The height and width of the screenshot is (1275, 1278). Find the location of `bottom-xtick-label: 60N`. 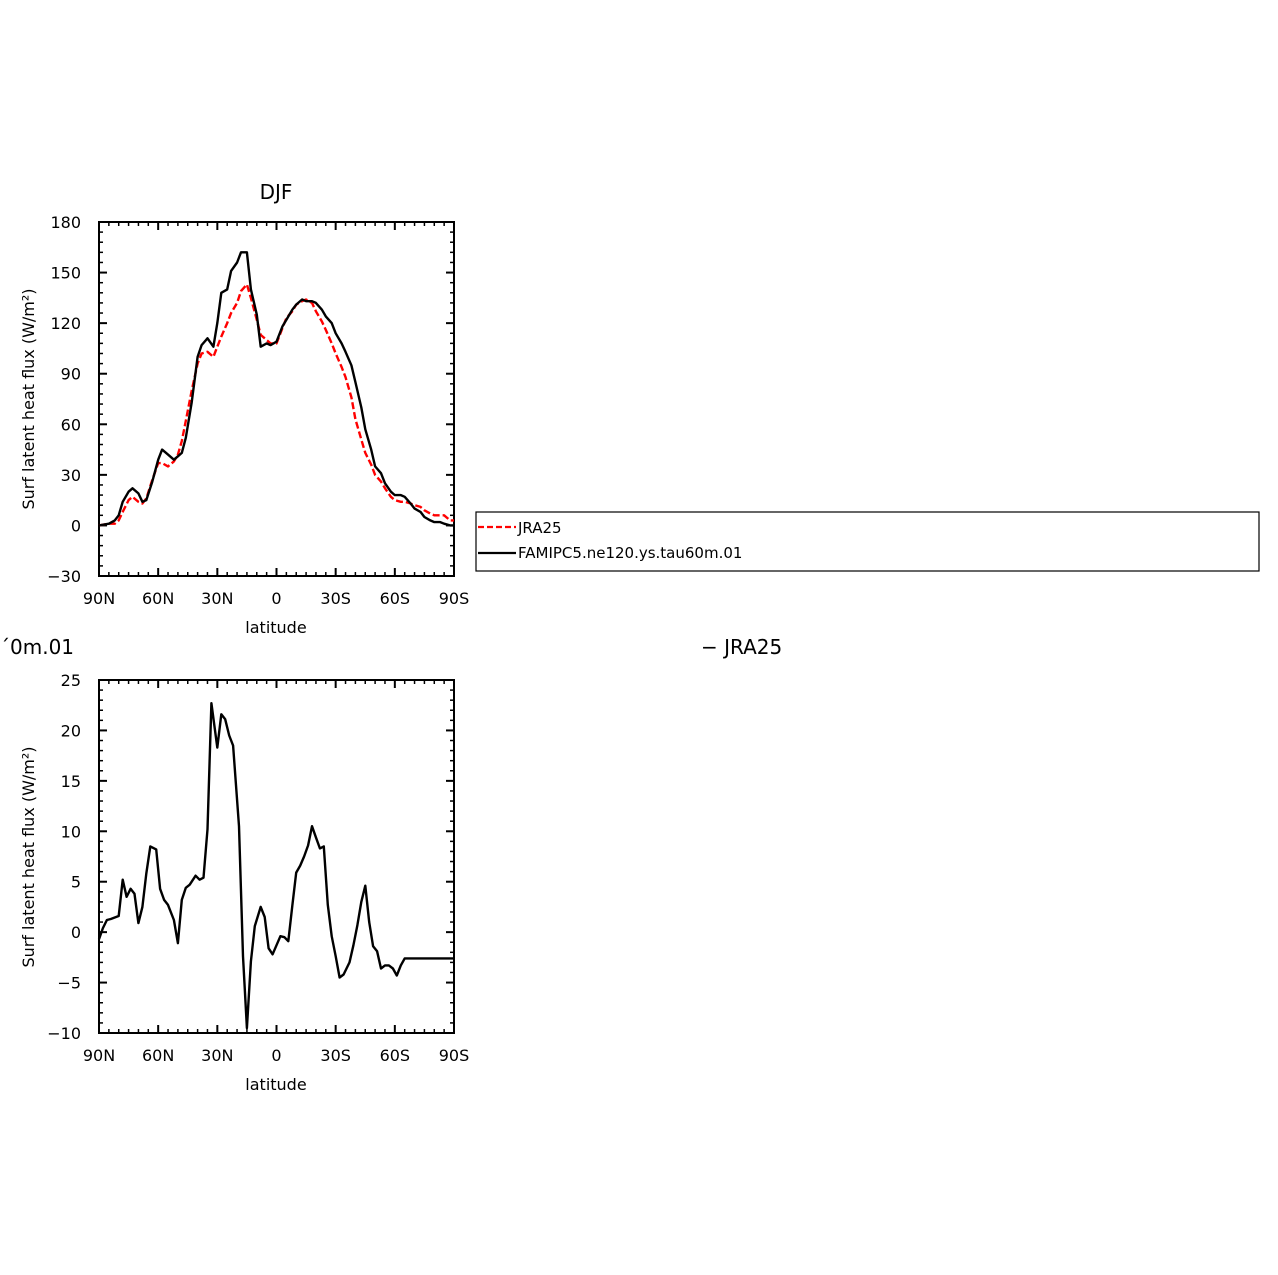

bottom-xtick-label: 60N is located at coordinates (158, 1055).